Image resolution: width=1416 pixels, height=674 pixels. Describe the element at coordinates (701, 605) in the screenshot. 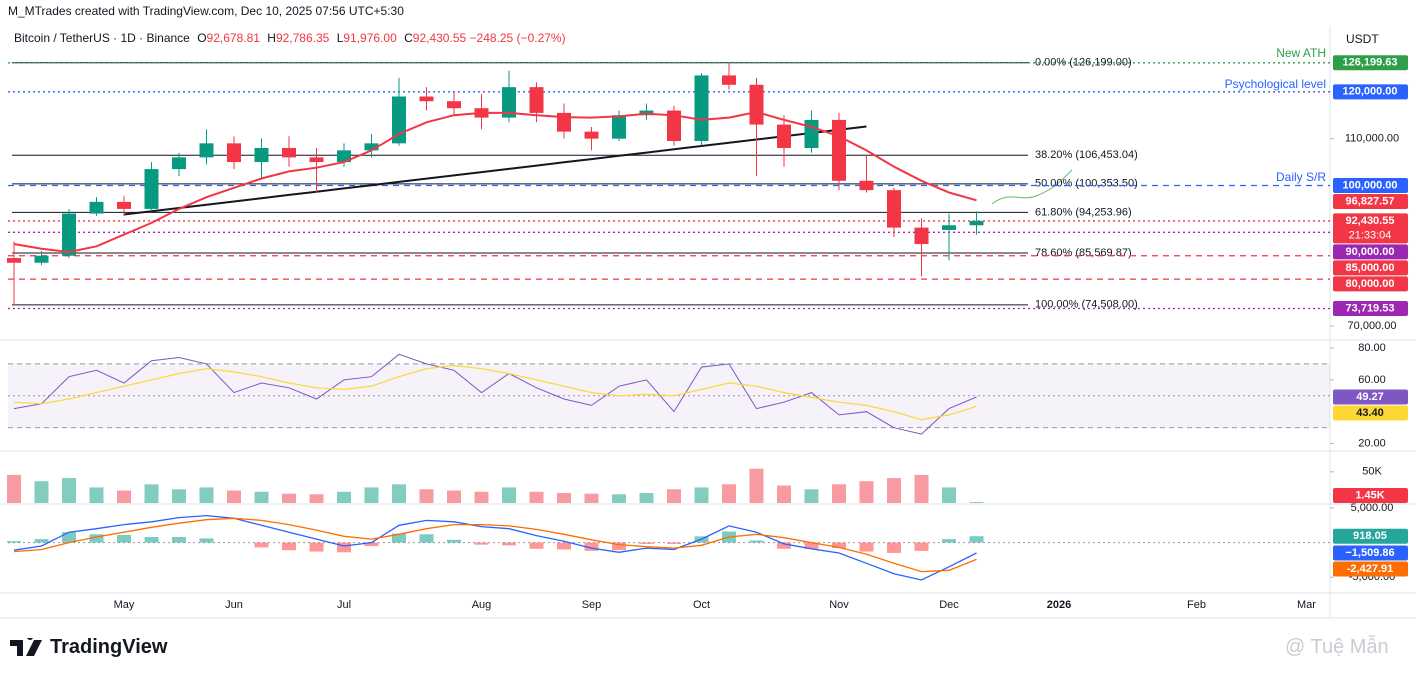

I see `x-tick-label: Oct` at that location.